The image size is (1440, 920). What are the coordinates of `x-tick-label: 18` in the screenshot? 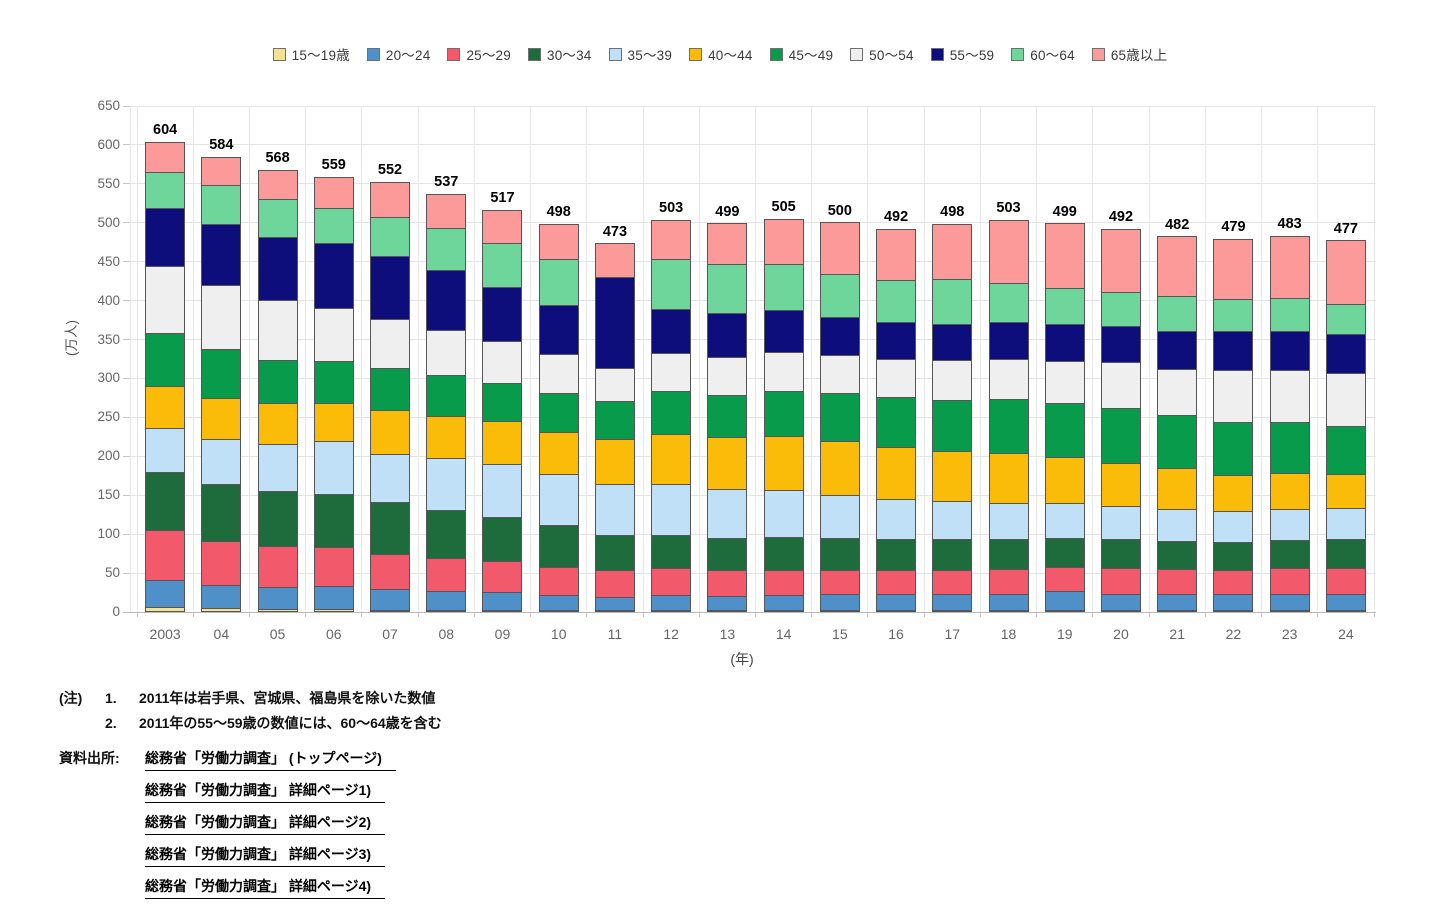 It's located at (1008, 634).